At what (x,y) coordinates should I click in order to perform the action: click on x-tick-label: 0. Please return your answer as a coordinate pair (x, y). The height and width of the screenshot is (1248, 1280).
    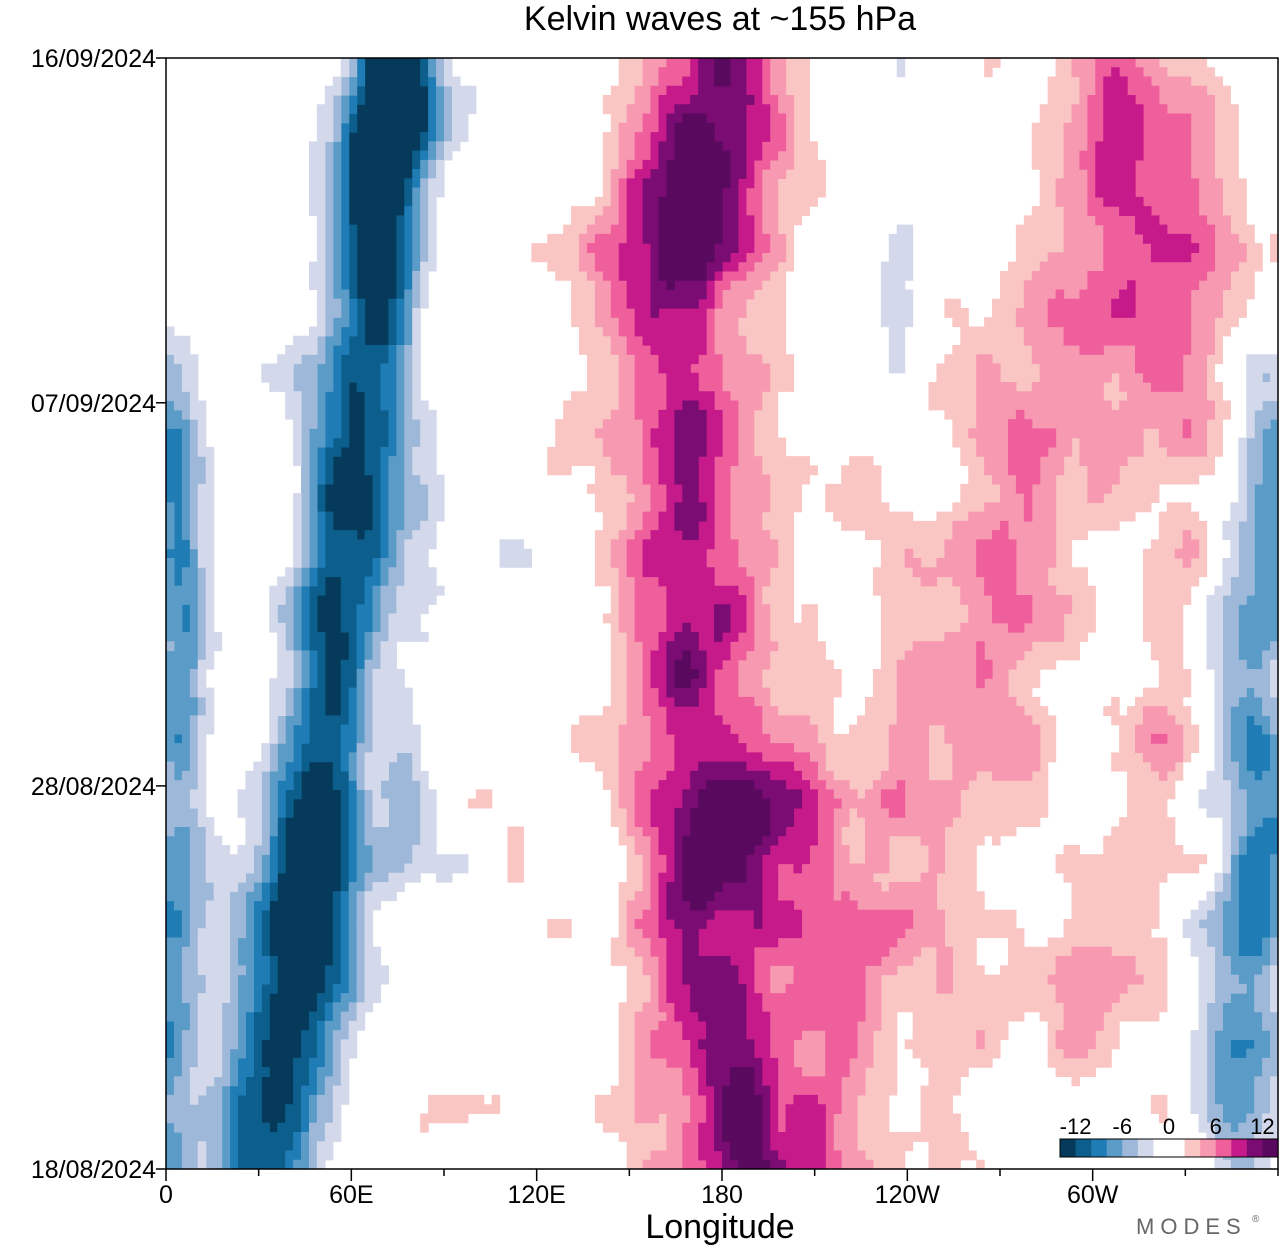
    Looking at the image, I should click on (166, 1195).